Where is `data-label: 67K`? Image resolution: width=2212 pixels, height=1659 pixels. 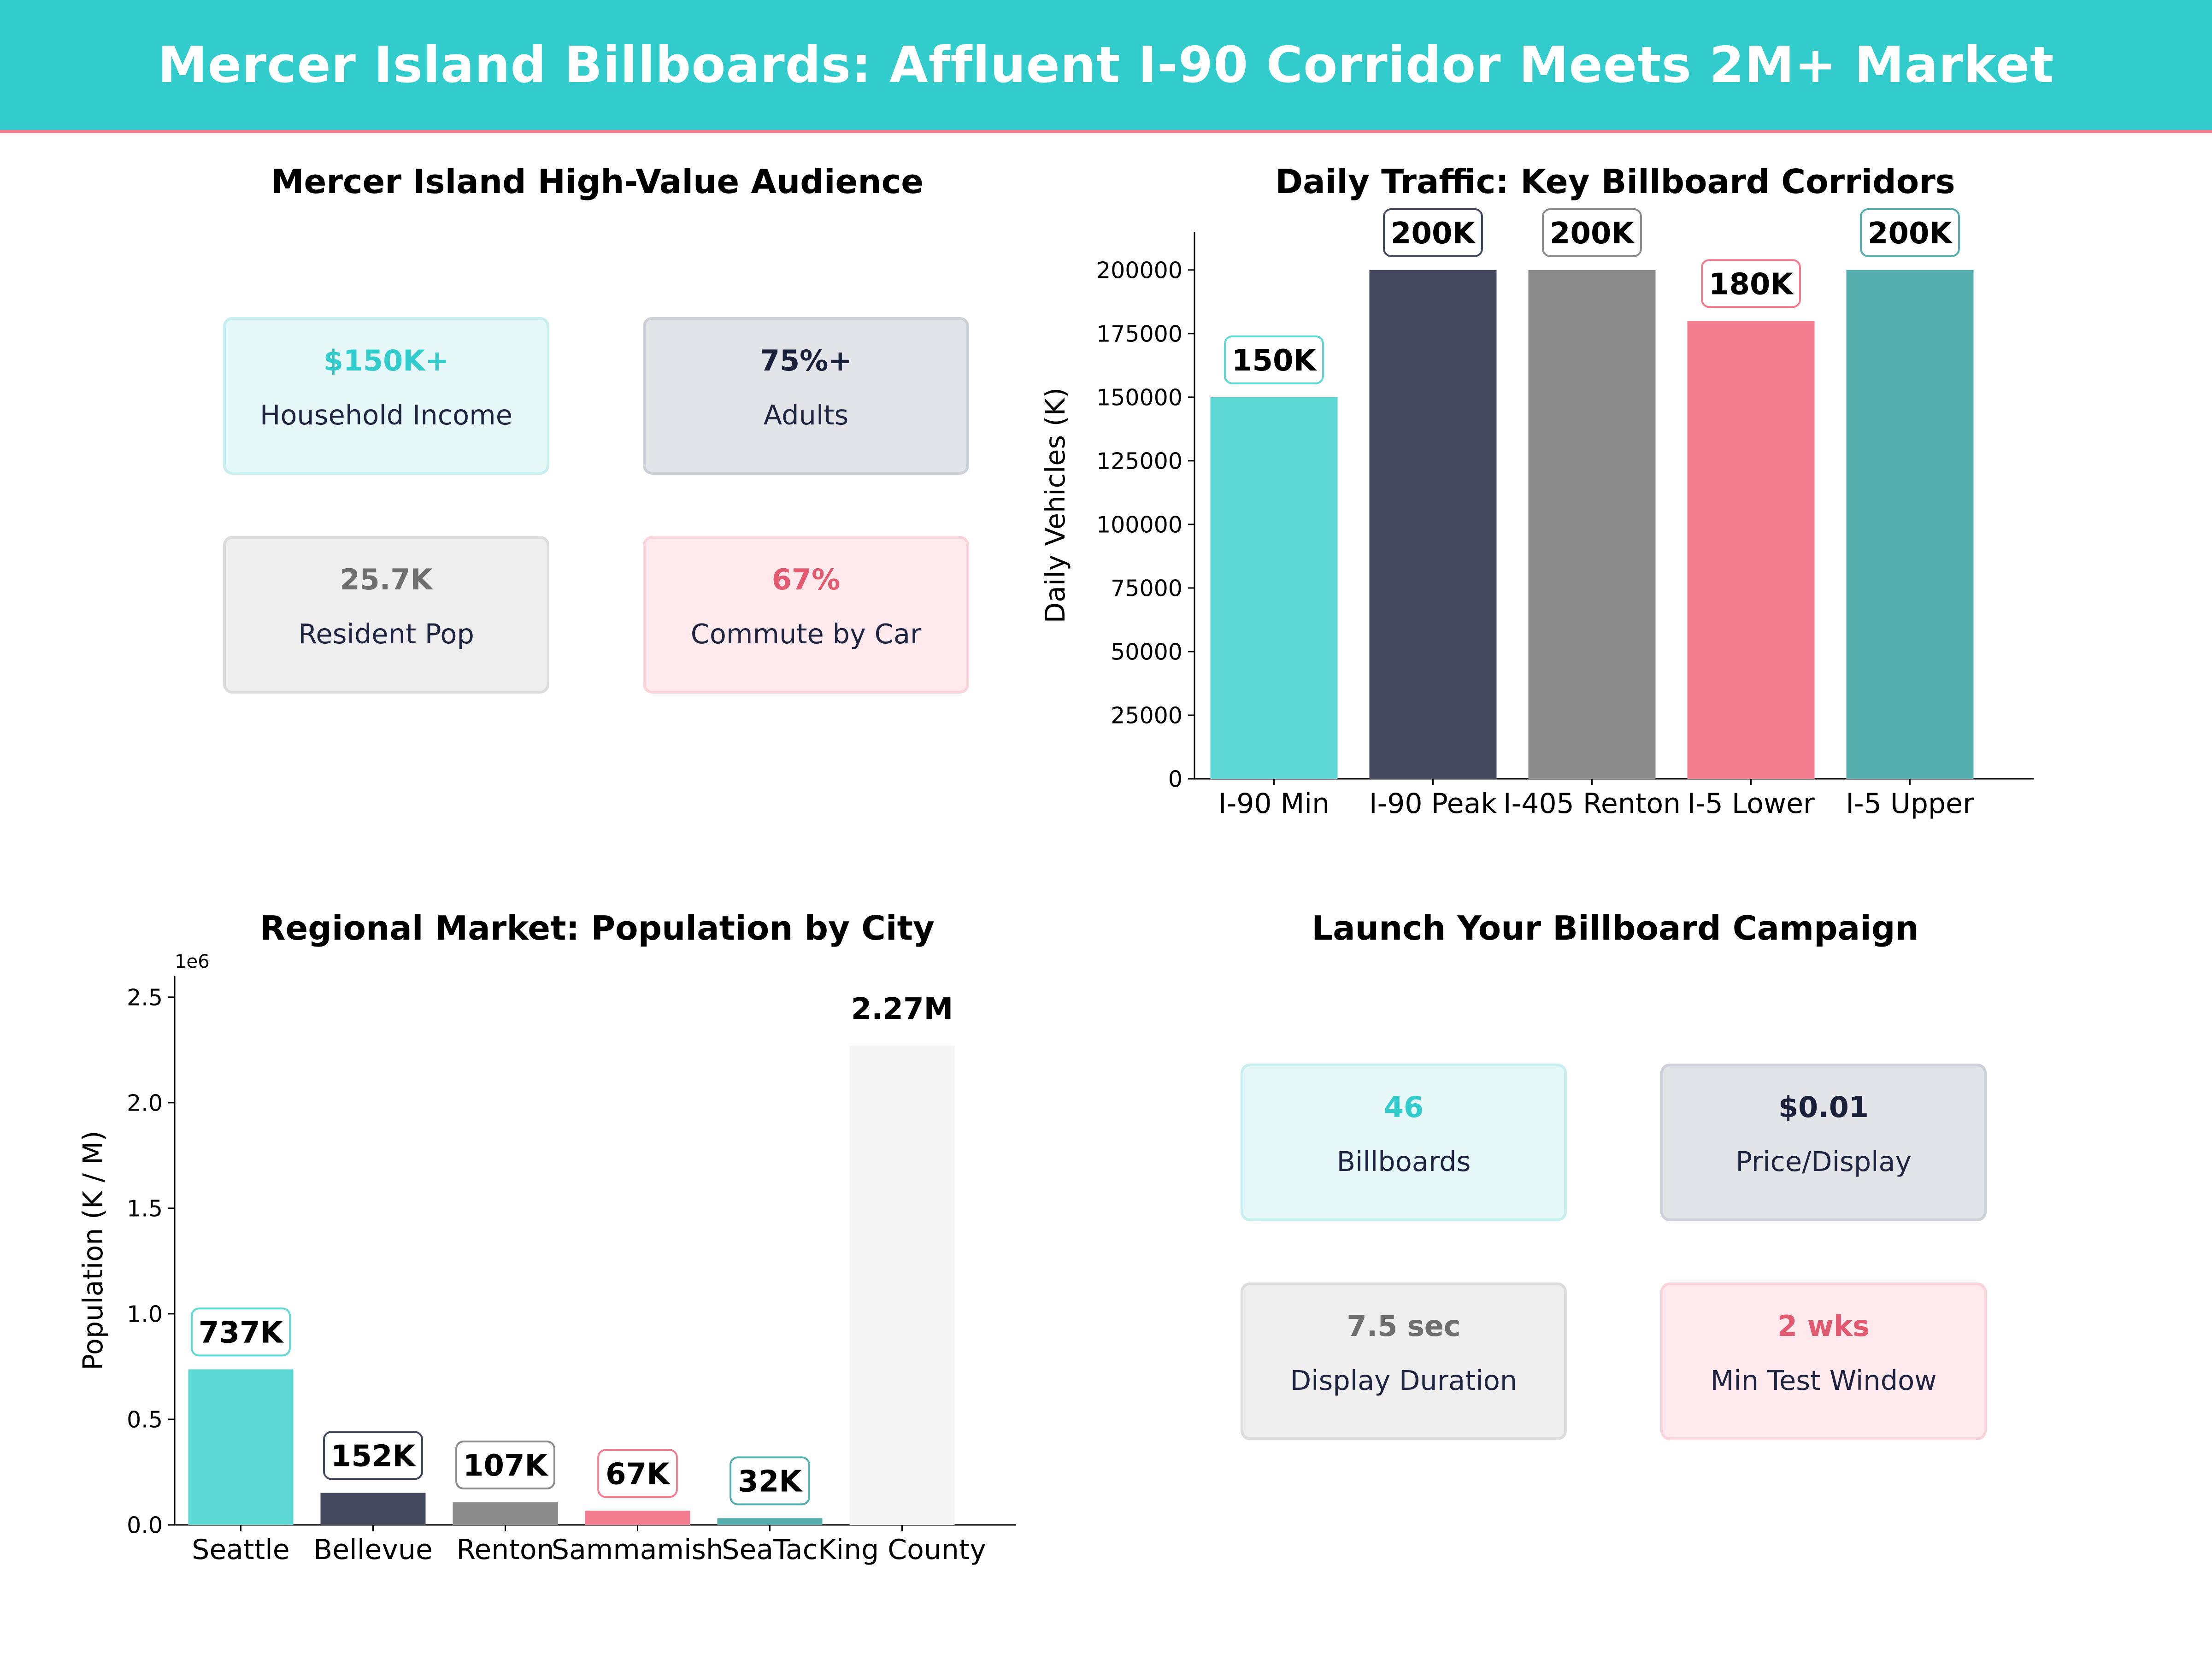 data-label: 67K is located at coordinates (638, 1474).